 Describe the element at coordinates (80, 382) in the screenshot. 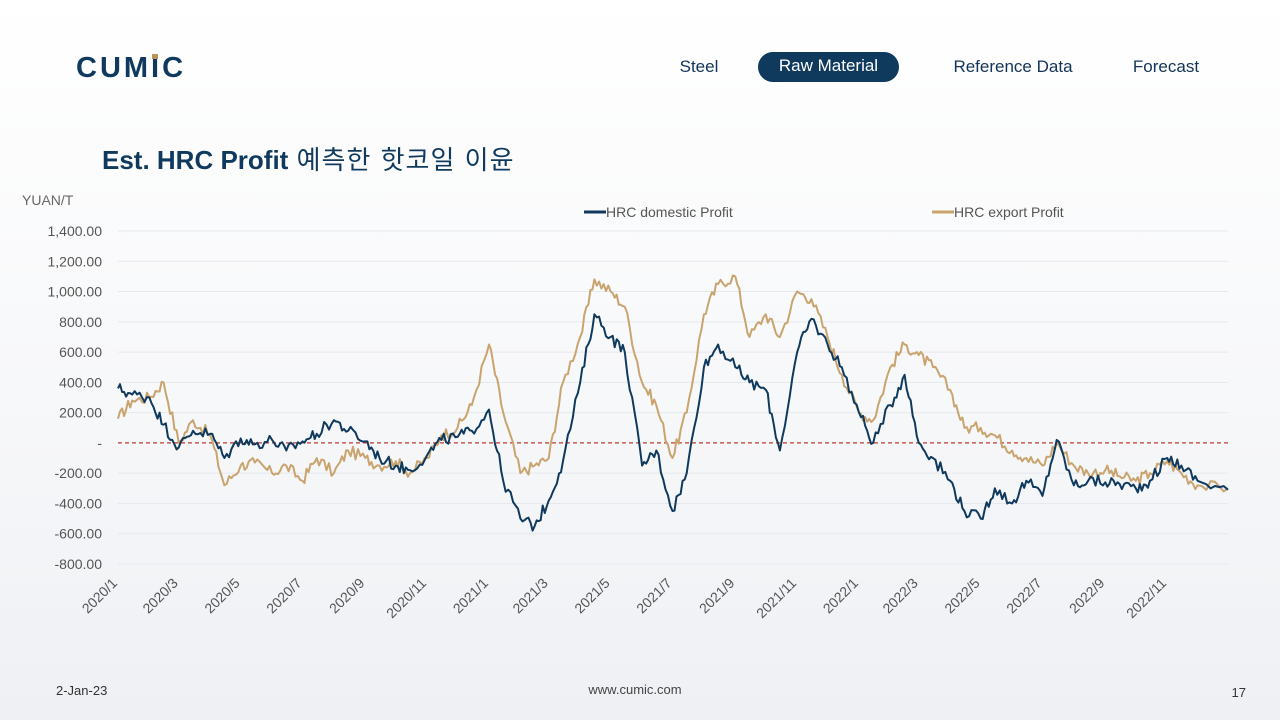

I see `y-tick-label: 400.00` at that location.